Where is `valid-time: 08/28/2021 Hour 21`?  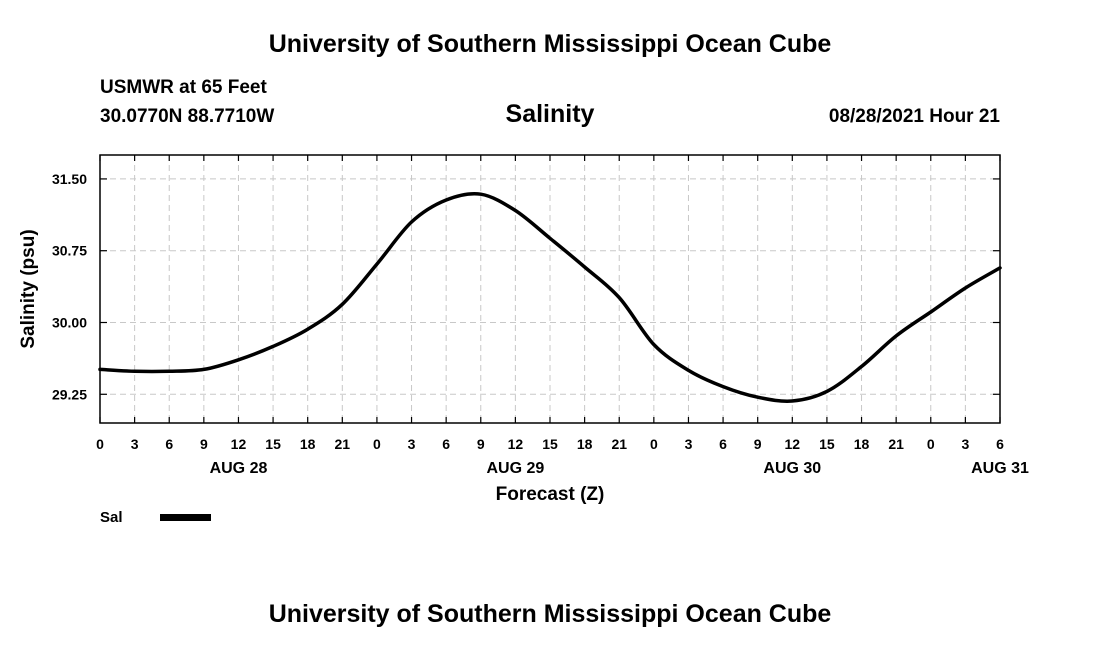
valid-time: 08/28/2021 Hour 21 is located at coordinates (914, 116).